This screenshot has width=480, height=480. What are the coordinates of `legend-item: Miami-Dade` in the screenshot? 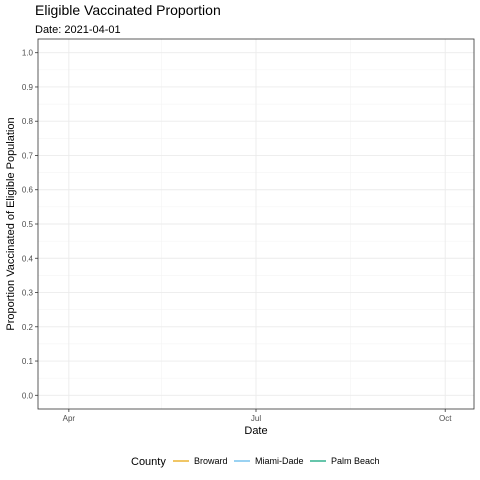 It's located at (269, 461).